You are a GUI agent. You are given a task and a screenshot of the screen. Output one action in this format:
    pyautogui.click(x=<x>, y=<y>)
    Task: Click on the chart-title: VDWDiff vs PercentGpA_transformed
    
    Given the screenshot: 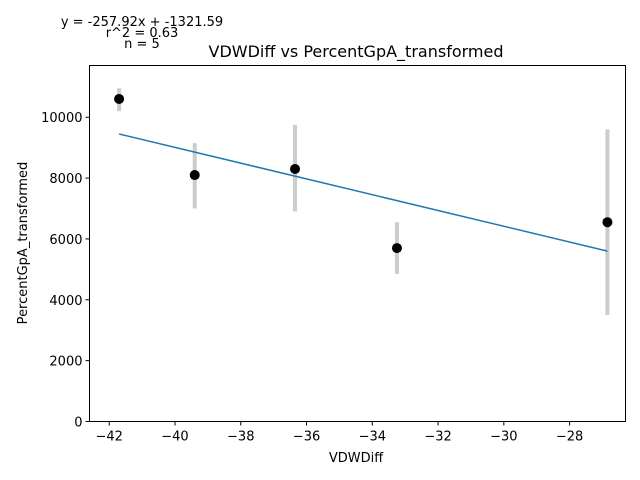 What is the action you would take?
    pyautogui.click(x=356, y=52)
    